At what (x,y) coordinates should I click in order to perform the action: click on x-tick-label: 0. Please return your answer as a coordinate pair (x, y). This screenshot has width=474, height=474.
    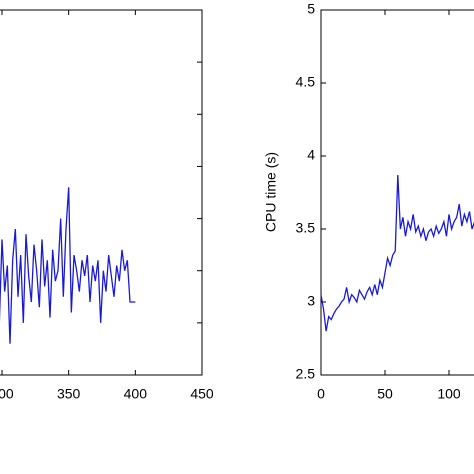
    Looking at the image, I should click on (321, 394).